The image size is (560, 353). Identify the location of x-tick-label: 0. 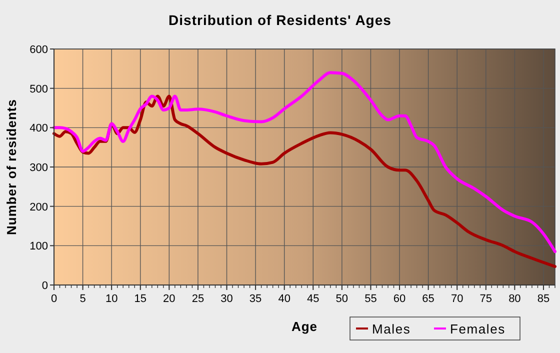
(54, 299).